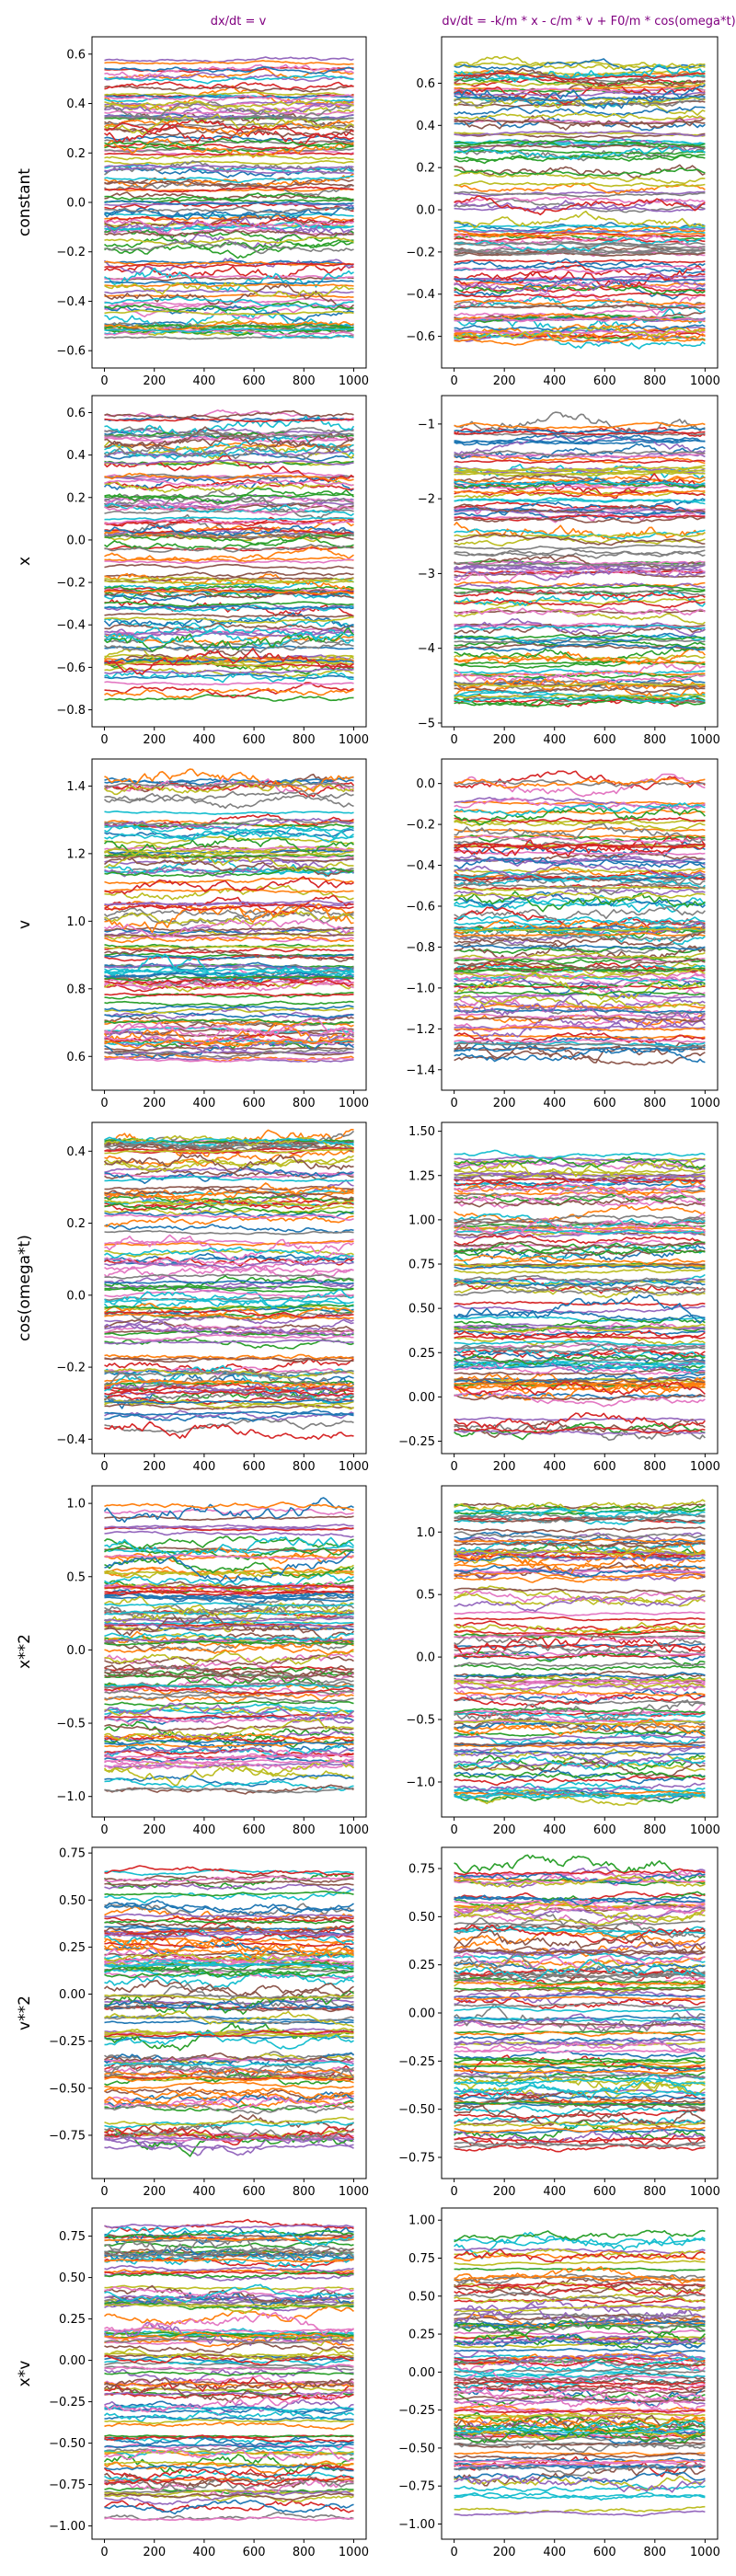  I want to click on y-tick-label: 0.00, so click(72, 1995).